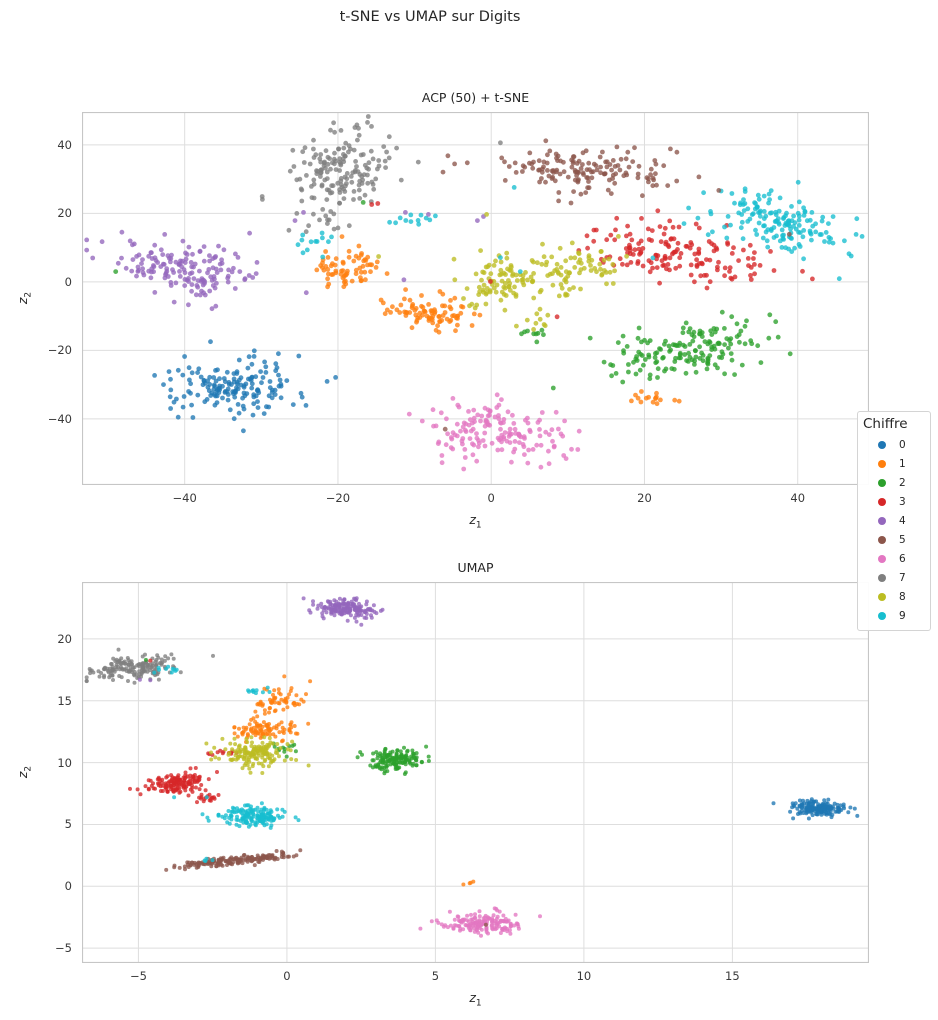 The height and width of the screenshot is (1020, 938). What do you see at coordinates (138, 976) in the screenshot?
I see `x-tick-label: −5` at bounding box center [138, 976].